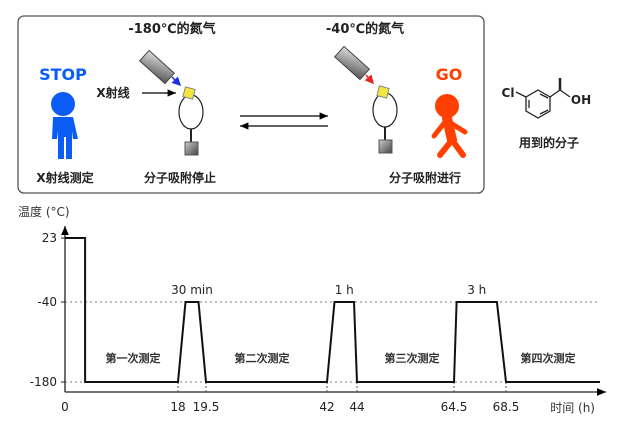 The height and width of the screenshot is (425, 624). Describe the element at coordinates (206, 407) in the screenshot. I see `x-tick-label: 19.5` at that location.